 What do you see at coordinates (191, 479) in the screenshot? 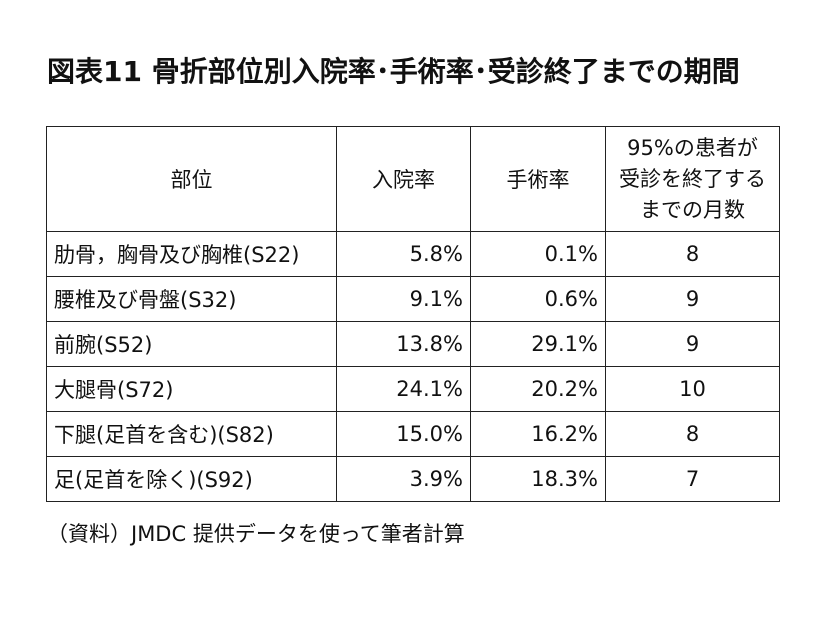
I see `cell-site: 足(足首を除く)(S92)` at bounding box center [191, 479].